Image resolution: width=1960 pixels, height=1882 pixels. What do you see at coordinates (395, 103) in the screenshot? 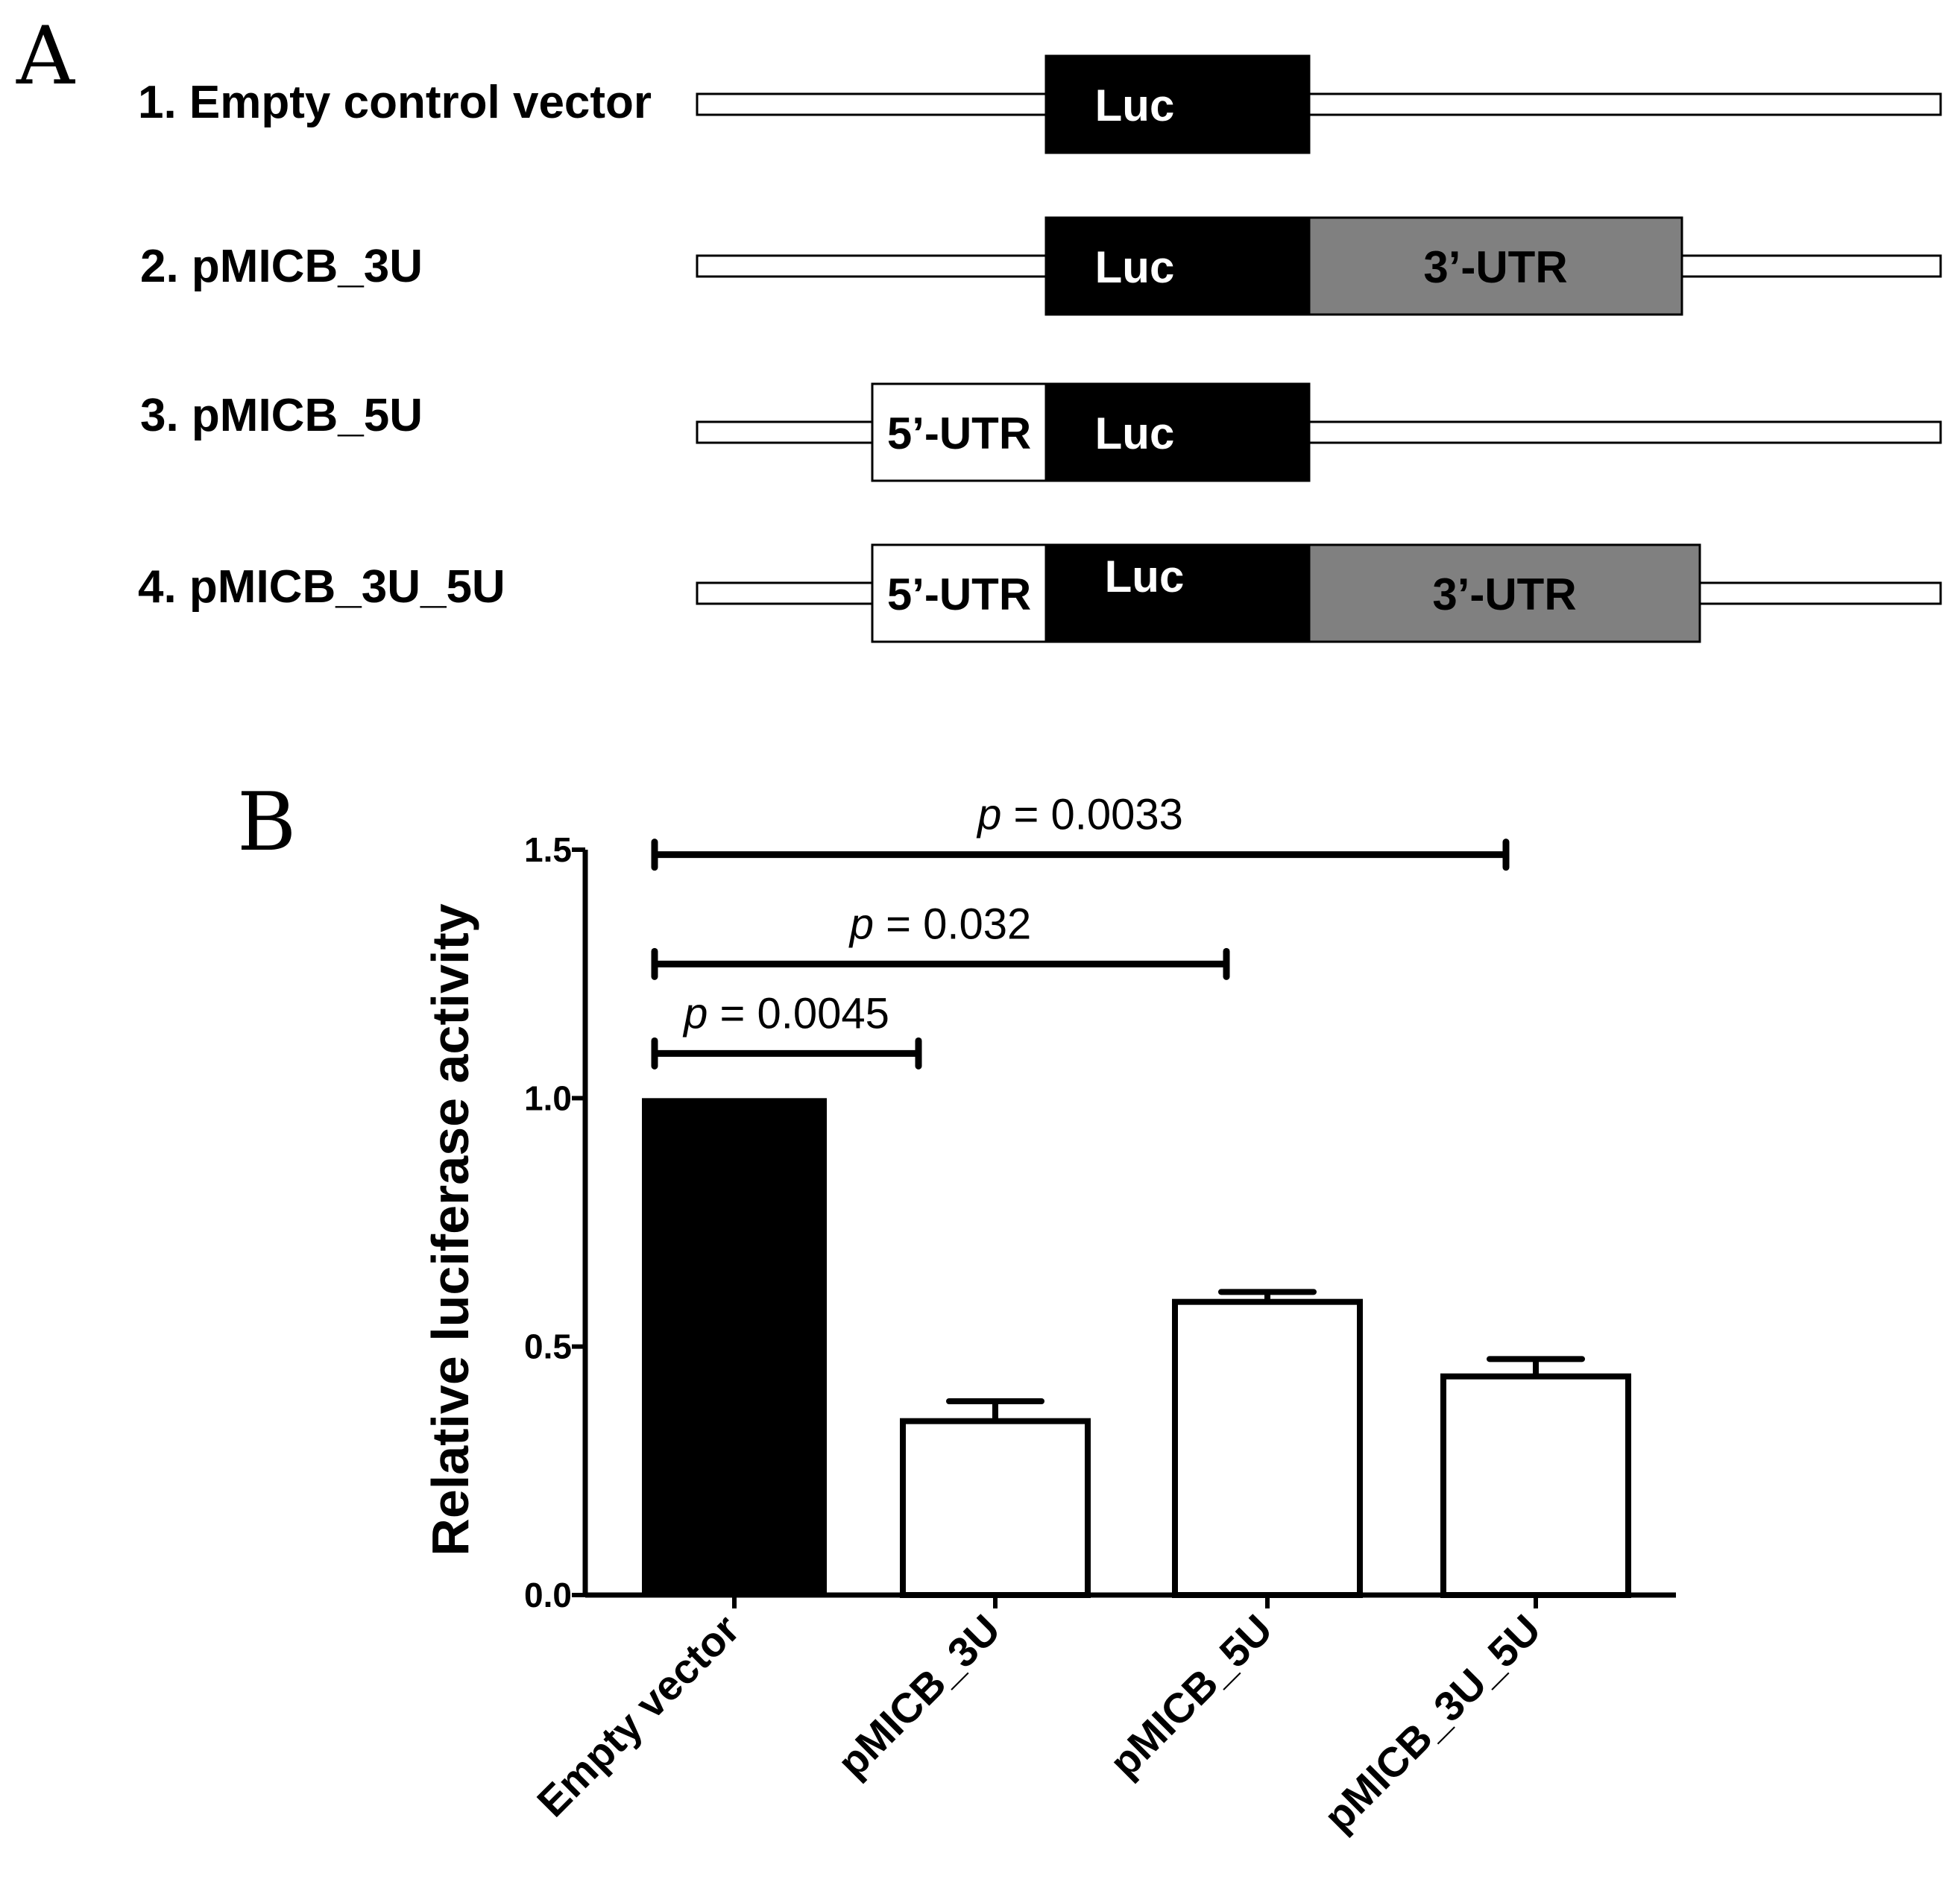
I see `construct-label: 1. Empty control vector` at bounding box center [395, 103].